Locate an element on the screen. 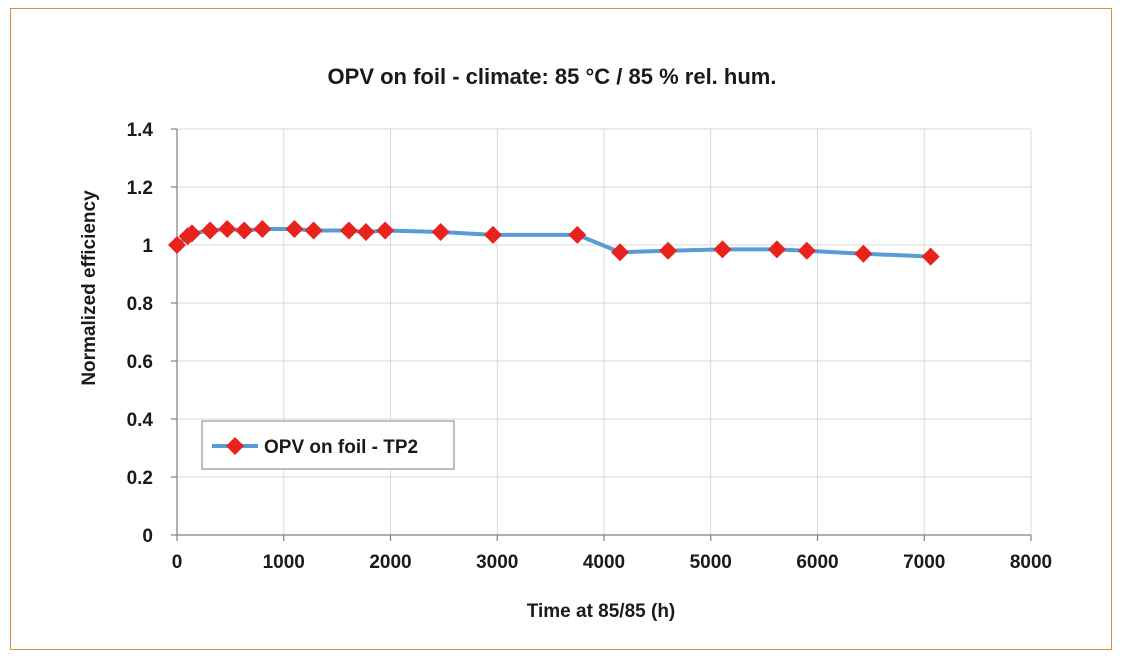  x-tick-labels: 0 1000 2000 3000 4000 5000 6000 7000 8000 is located at coordinates (612, 562).